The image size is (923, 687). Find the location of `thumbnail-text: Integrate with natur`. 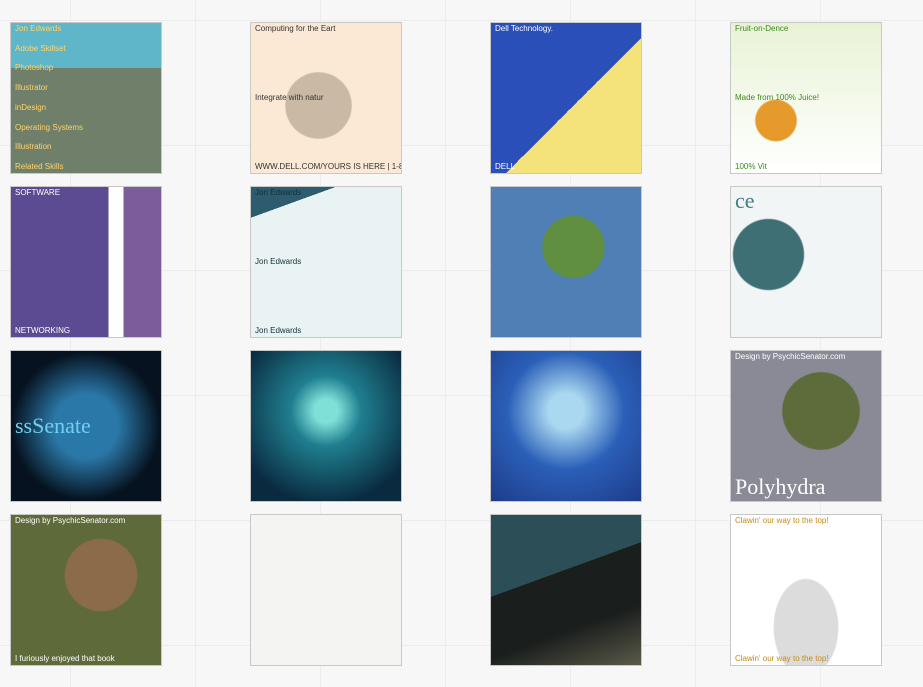

thumbnail-text: Integrate with natur is located at coordinates (289, 97).